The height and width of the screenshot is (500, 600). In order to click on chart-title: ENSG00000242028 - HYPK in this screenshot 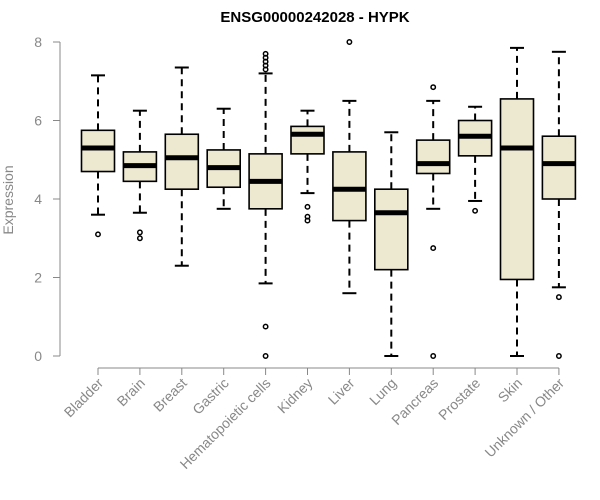, I will do `click(314, 17)`.